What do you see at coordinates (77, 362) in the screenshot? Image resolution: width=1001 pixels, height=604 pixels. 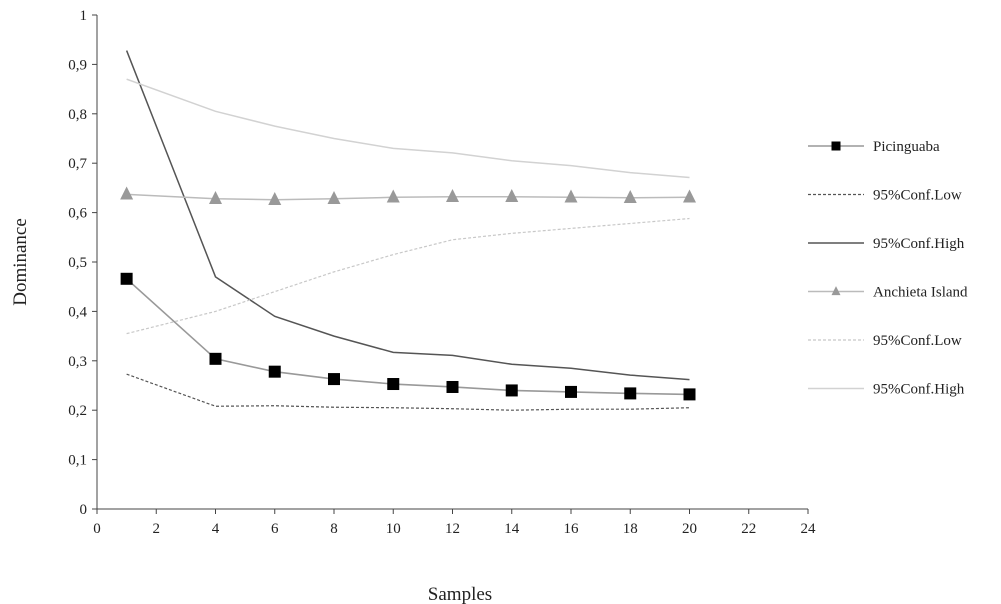 I see `y-tick-label: 0,3` at bounding box center [77, 362].